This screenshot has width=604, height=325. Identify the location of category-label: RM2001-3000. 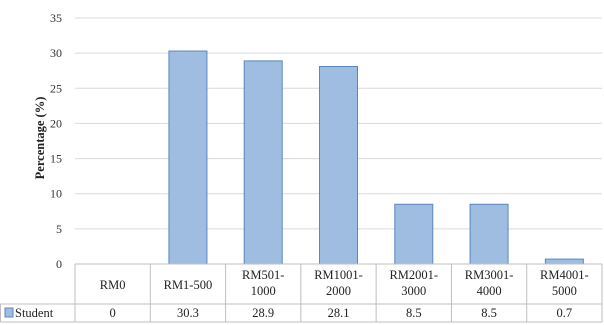
(413, 283).